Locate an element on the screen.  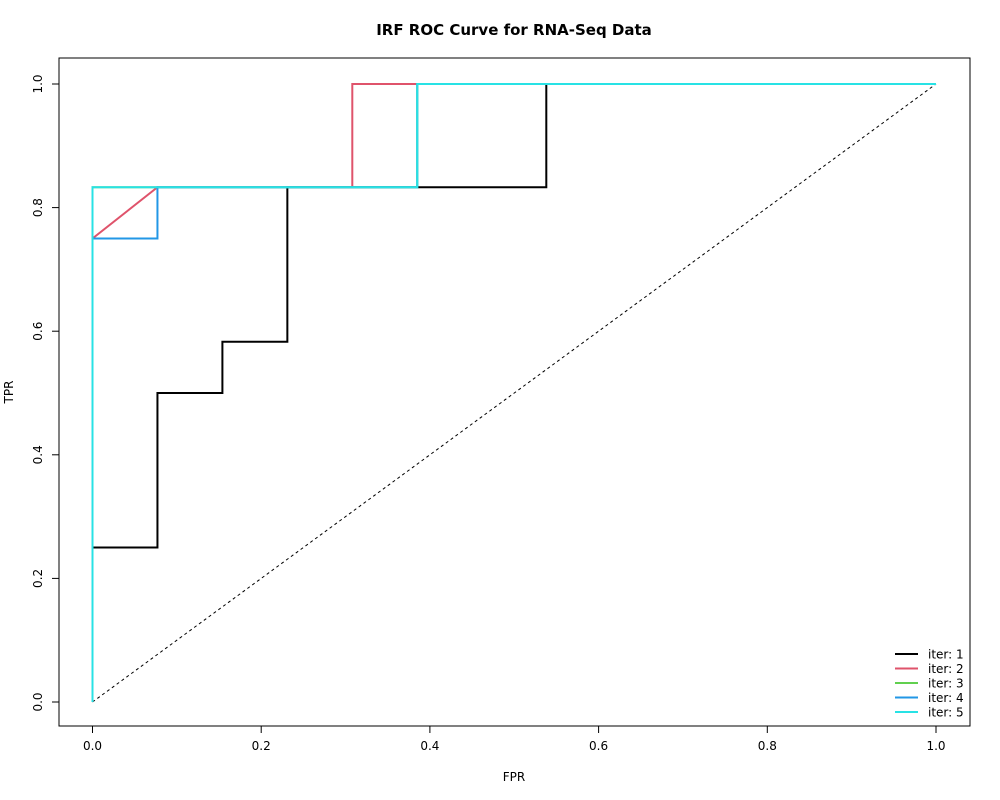
x-tick-label: 1.0 is located at coordinates (935, 746).